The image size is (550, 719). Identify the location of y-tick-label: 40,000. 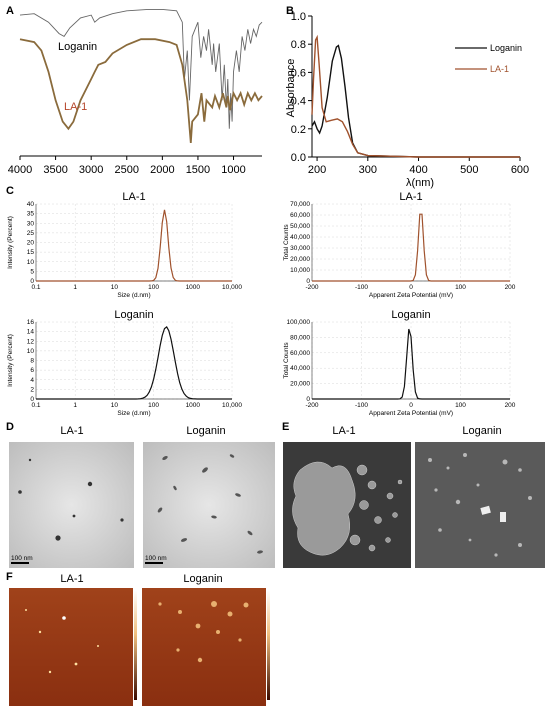
(300, 368).